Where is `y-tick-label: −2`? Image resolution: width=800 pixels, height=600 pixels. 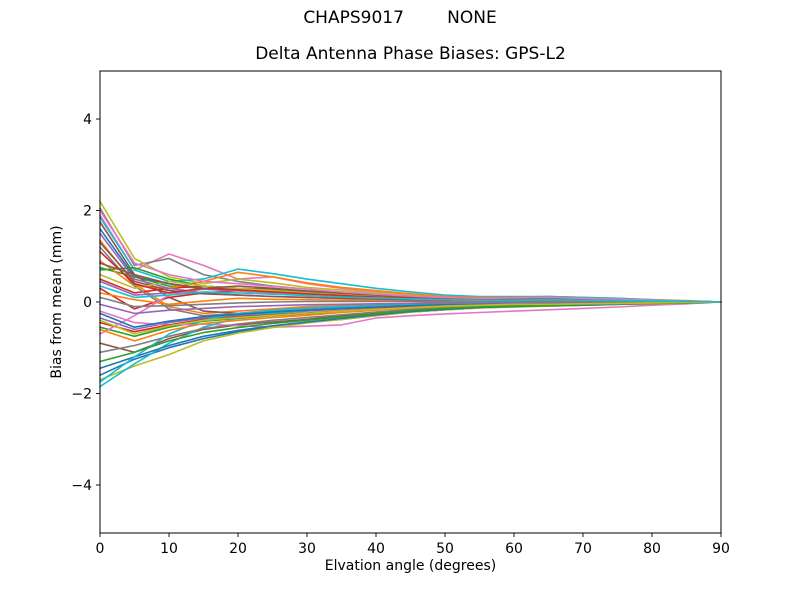 y-tick-label: −2 is located at coordinates (81, 394).